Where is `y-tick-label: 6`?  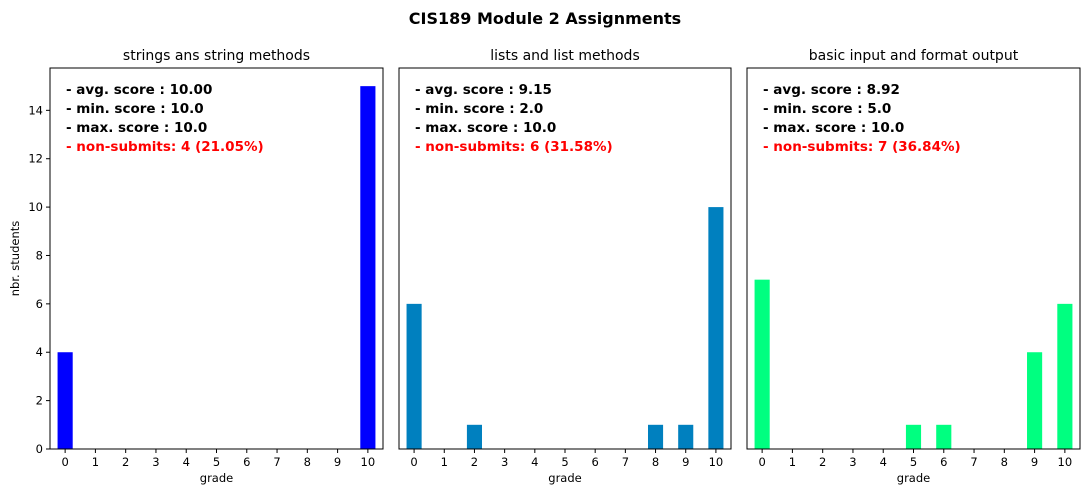
y-tick-label: 6 is located at coordinates (39, 304).